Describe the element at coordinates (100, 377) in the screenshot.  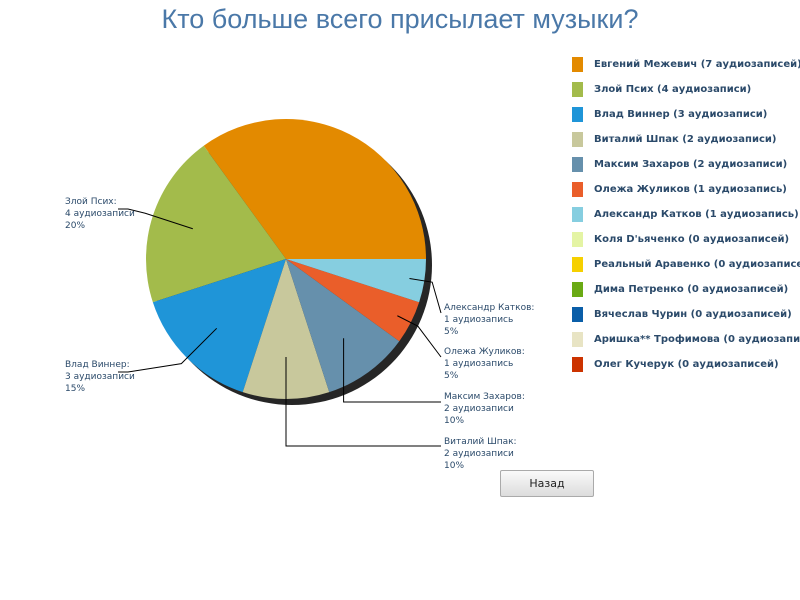
I see `data-label-2: Влад Виннер: 3 аудиозаписи 15%` at that location.